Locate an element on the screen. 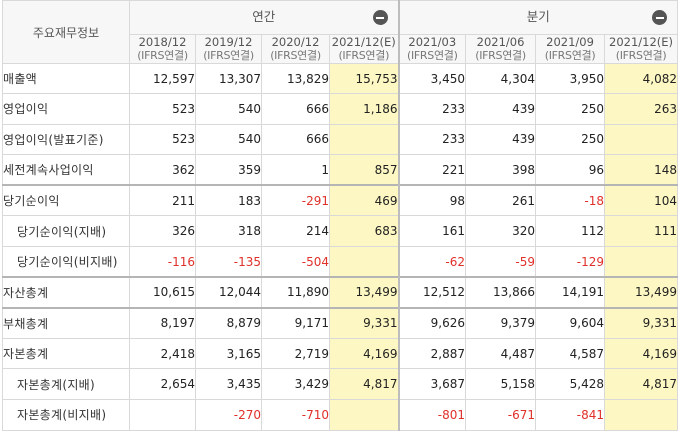 This screenshot has height=434, width=680. table-cell: 15,753 is located at coordinates (364, 78).